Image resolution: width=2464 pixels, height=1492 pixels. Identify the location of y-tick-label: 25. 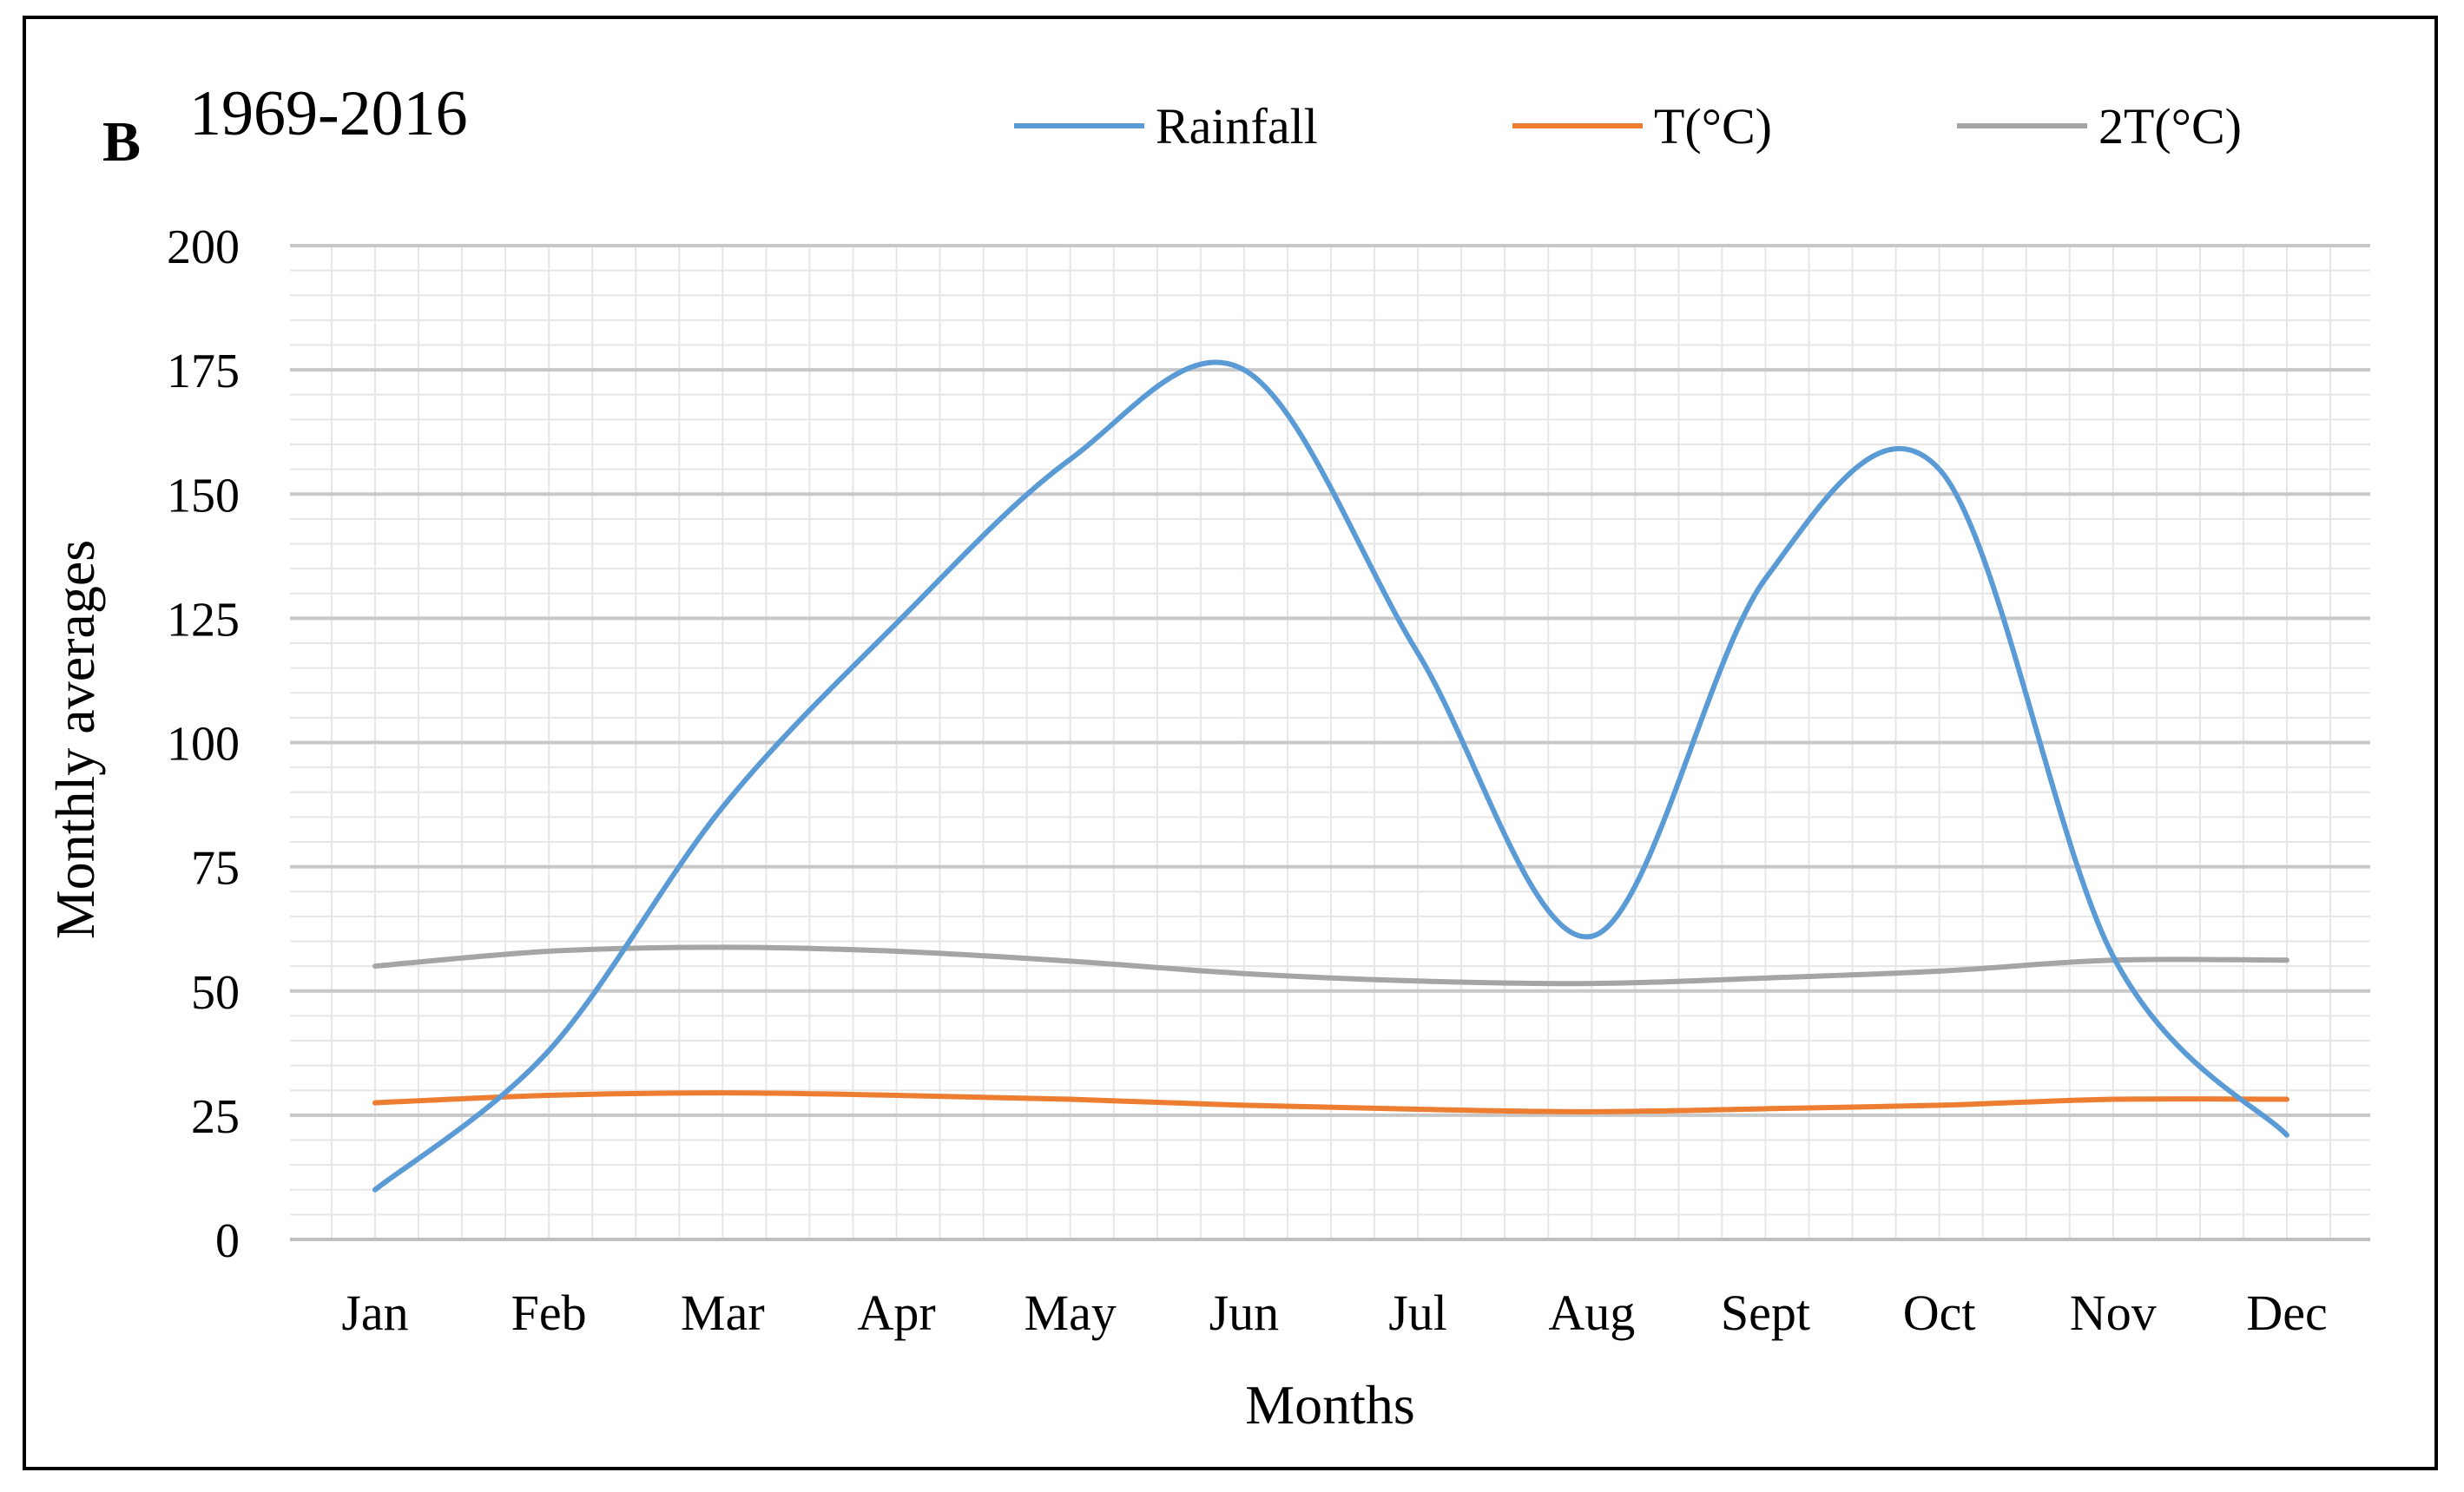
(215, 1117).